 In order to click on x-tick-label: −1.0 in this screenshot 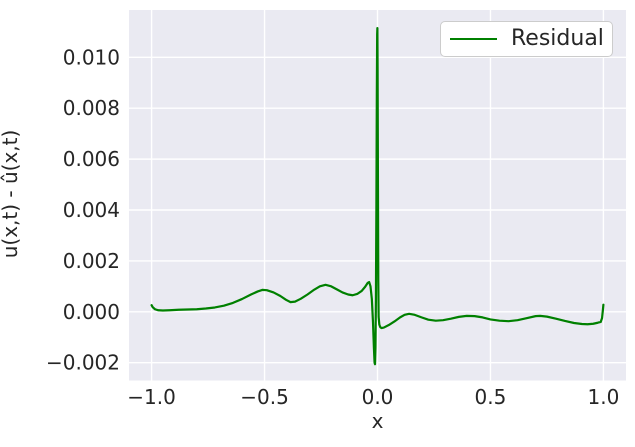, I will do `click(151, 397)`.